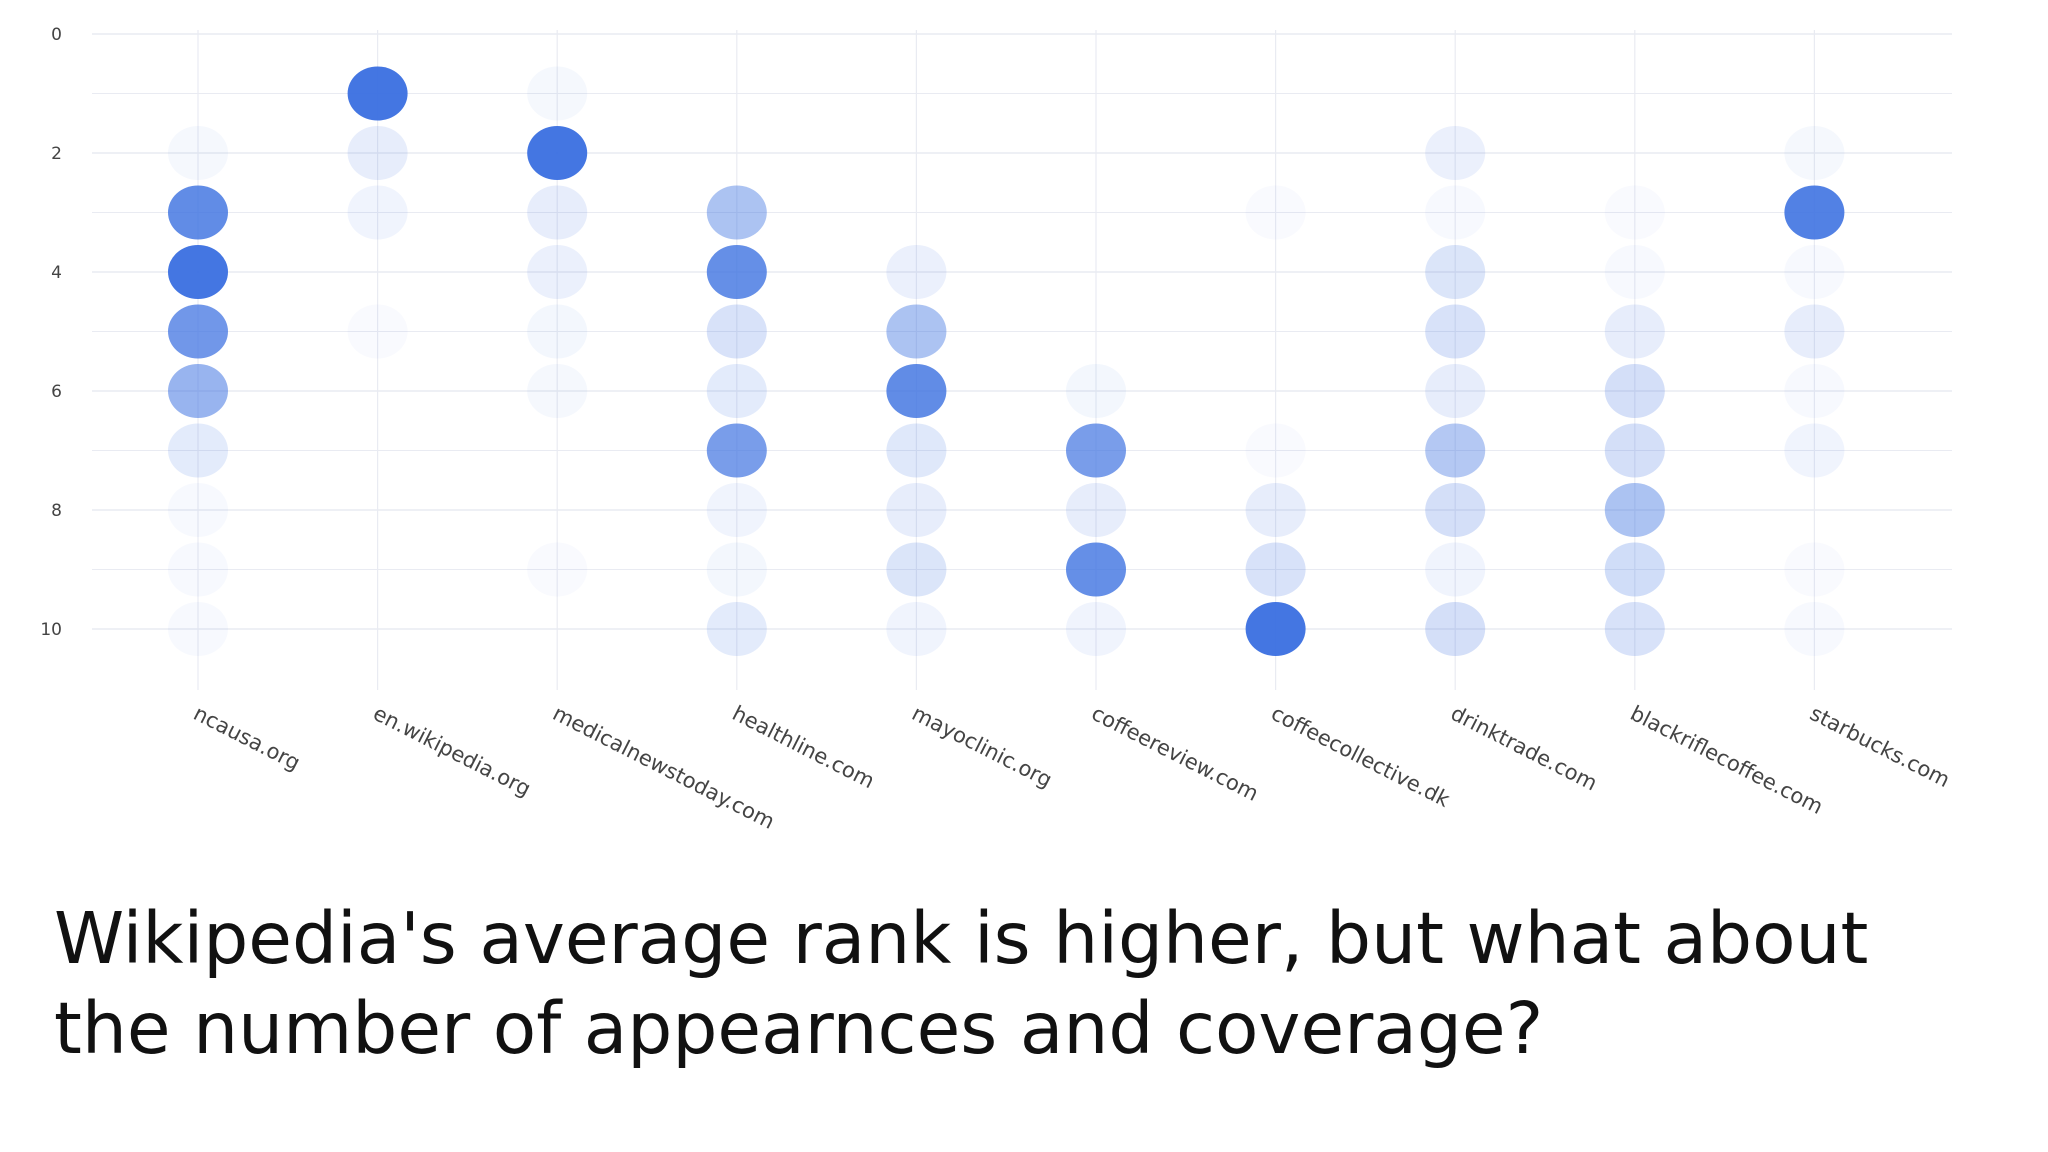 This screenshot has height=1152, width=2048. I want to click on x-category-label: blackriflecoffee.com, so click(1727, 760).